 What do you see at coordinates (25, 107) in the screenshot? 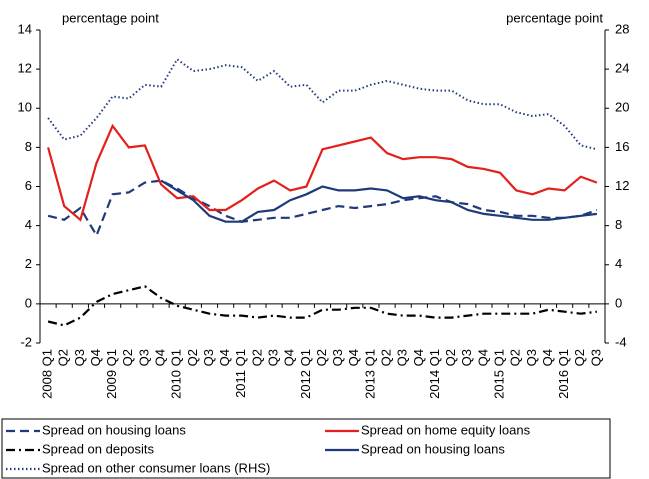
I see `y-tick-label: 10` at bounding box center [25, 107].